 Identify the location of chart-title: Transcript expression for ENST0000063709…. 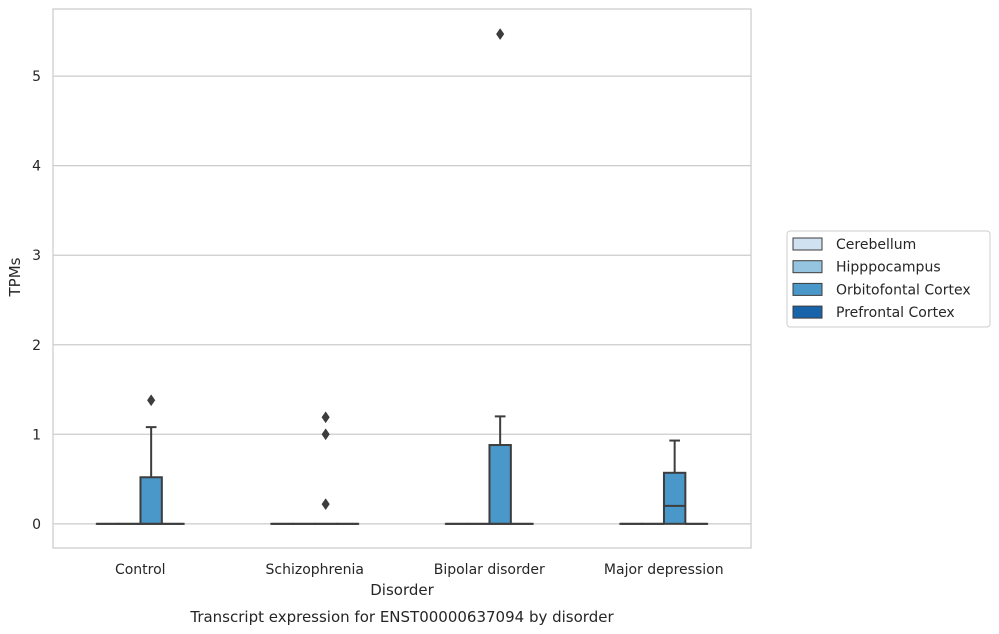
(401, 617).